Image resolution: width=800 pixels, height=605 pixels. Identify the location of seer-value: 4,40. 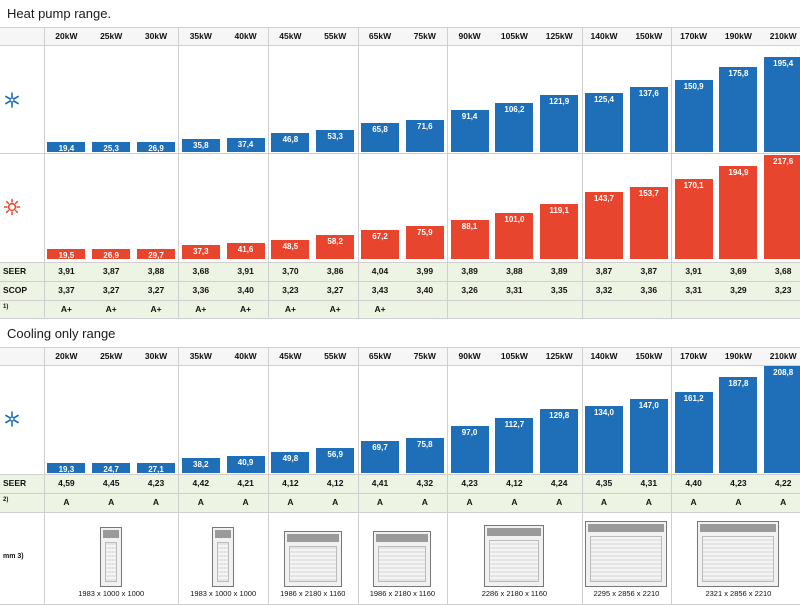
(693, 483).